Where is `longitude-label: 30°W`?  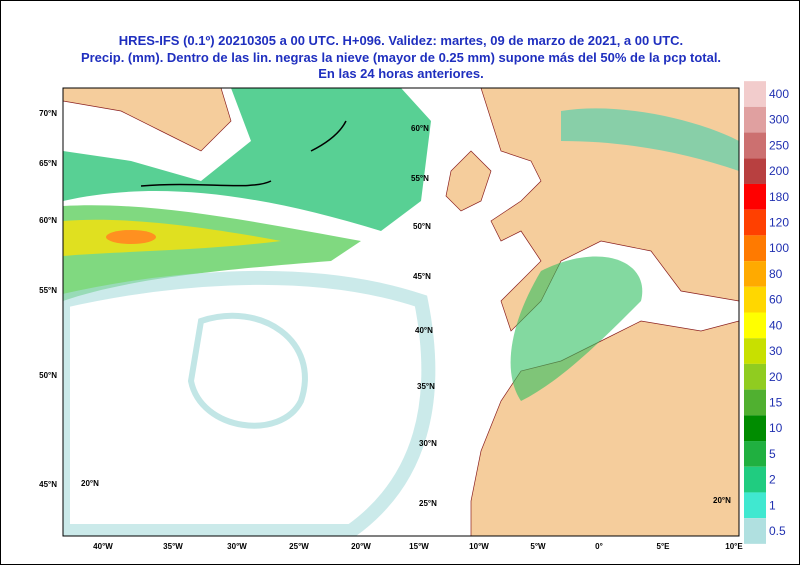 longitude-label: 30°W is located at coordinates (237, 546).